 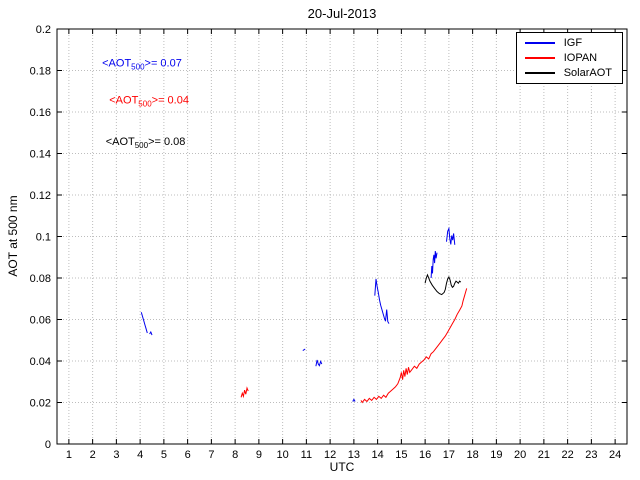 I want to click on y-tick-label: 0.02, so click(x=40, y=404).